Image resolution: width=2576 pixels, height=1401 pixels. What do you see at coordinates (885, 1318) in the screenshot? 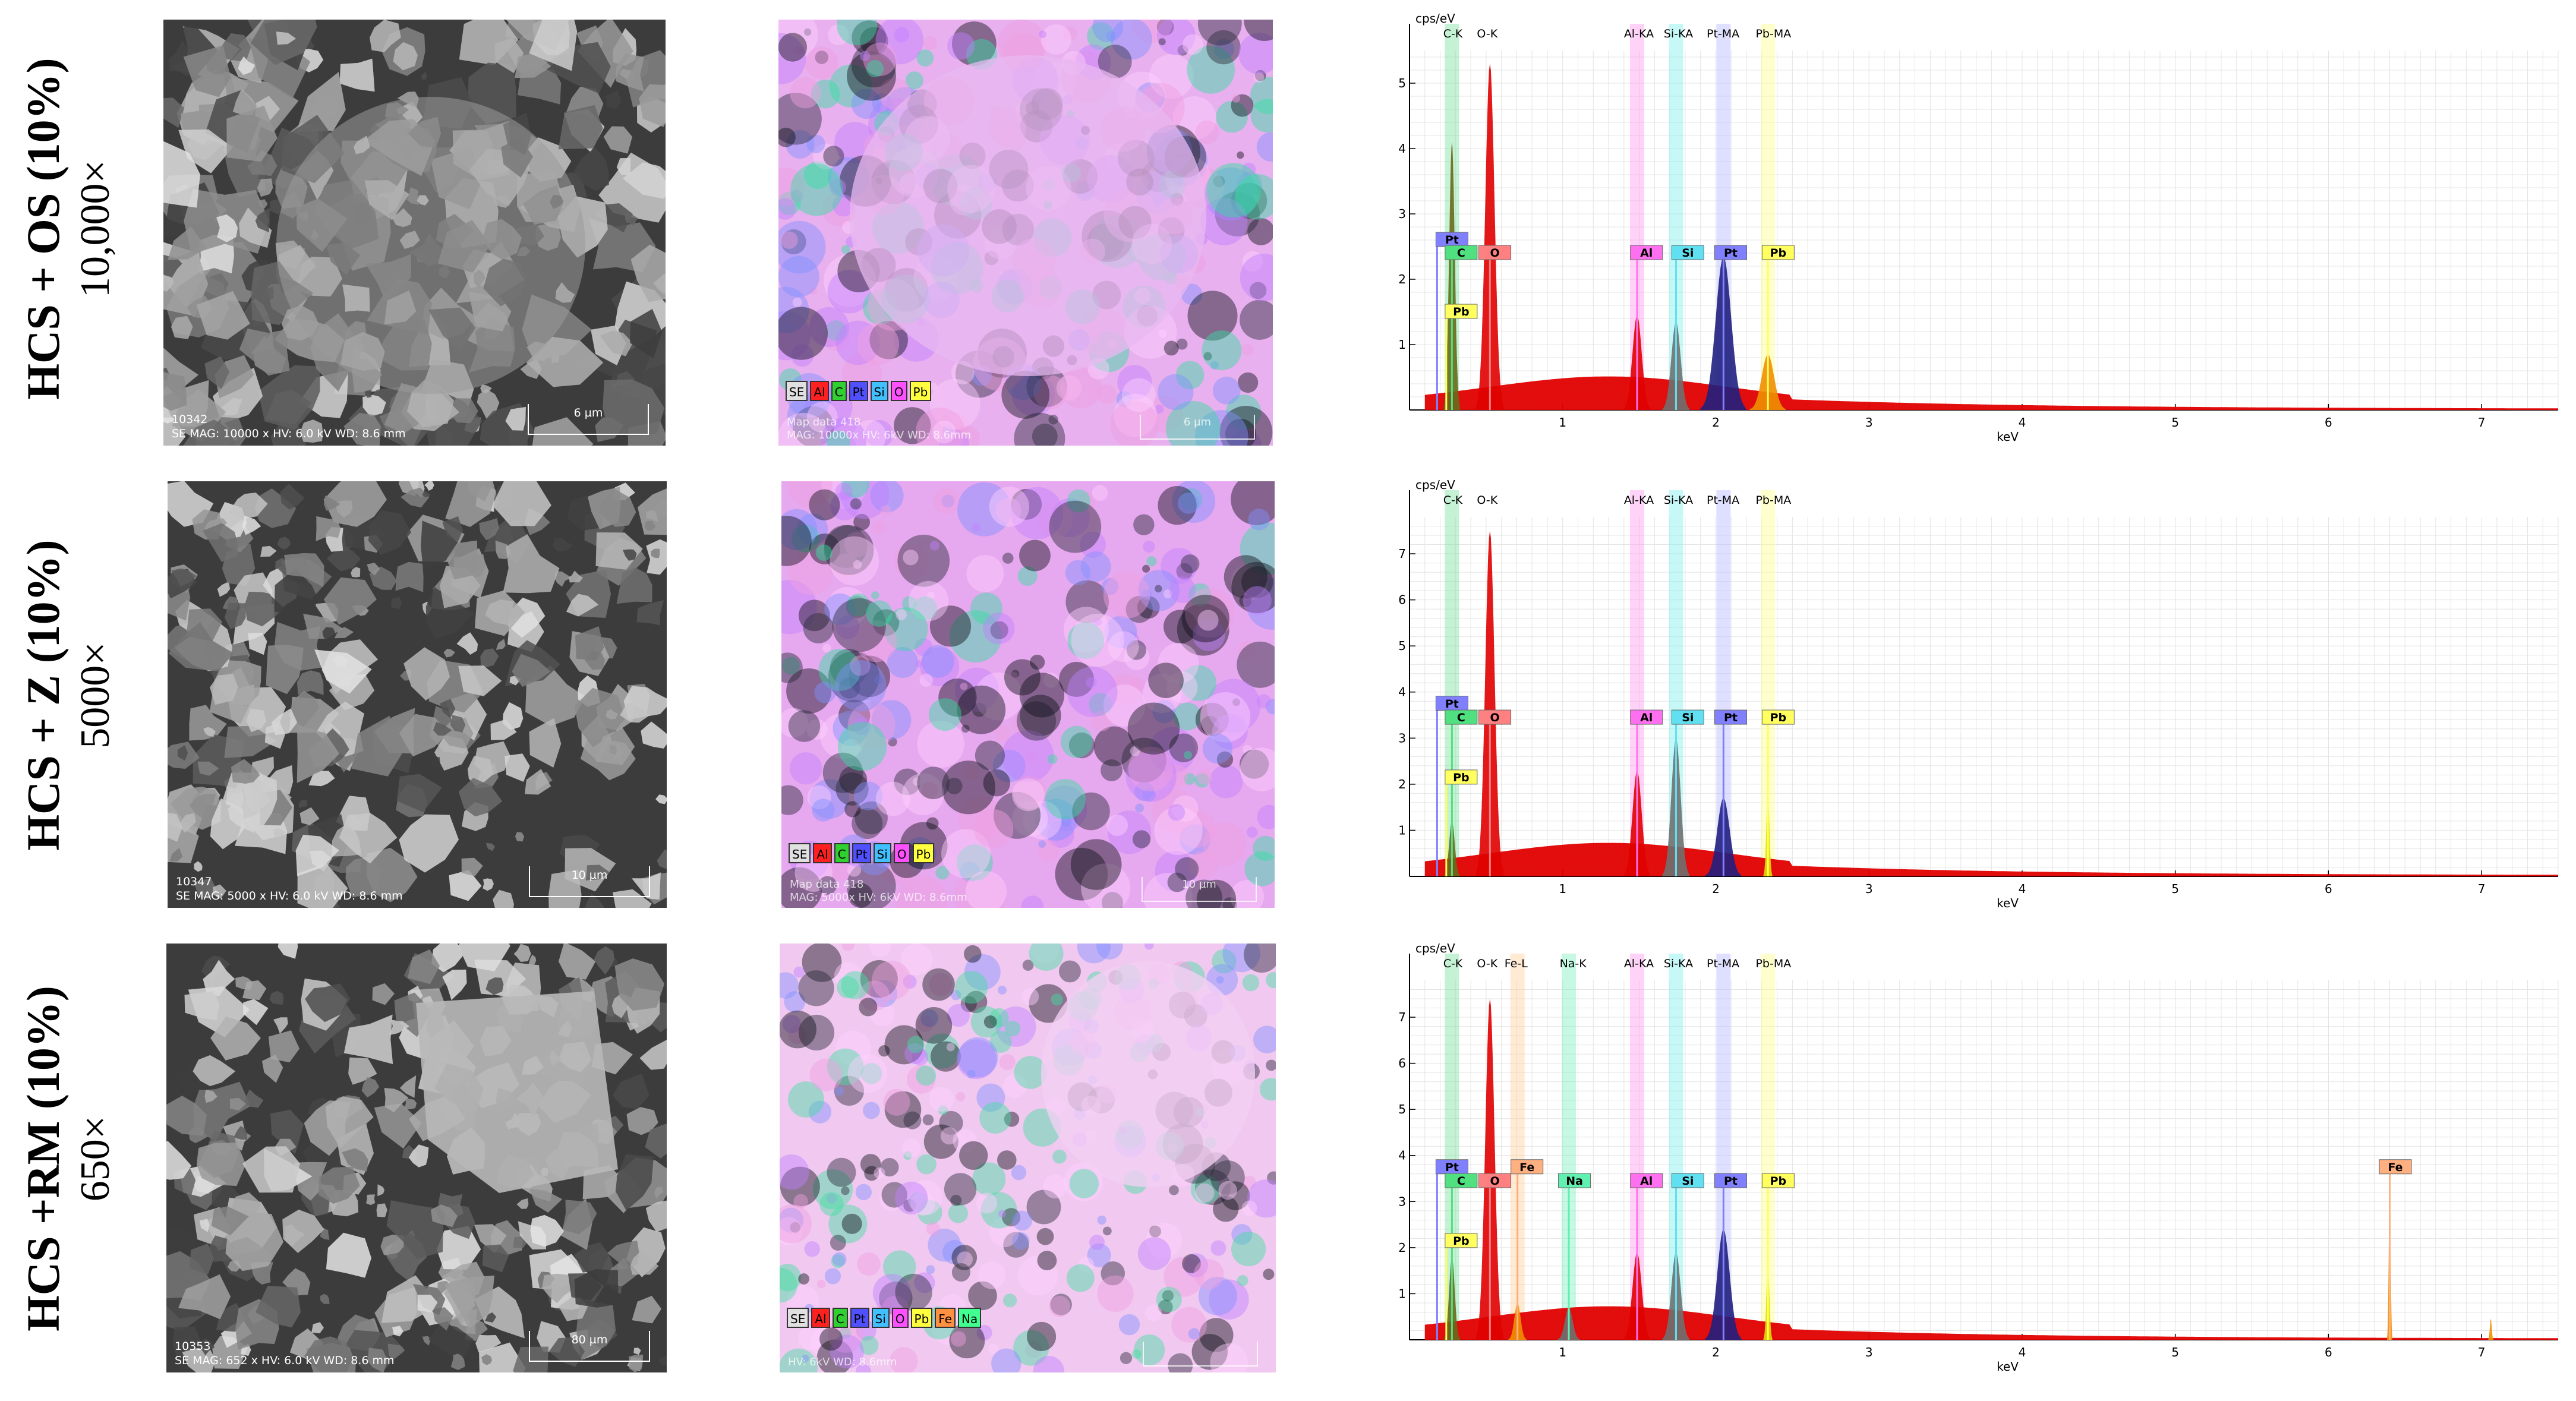
I see `map-legend: SE Al C Pt Si O Pb Fe Na` at bounding box center [885, 1318].